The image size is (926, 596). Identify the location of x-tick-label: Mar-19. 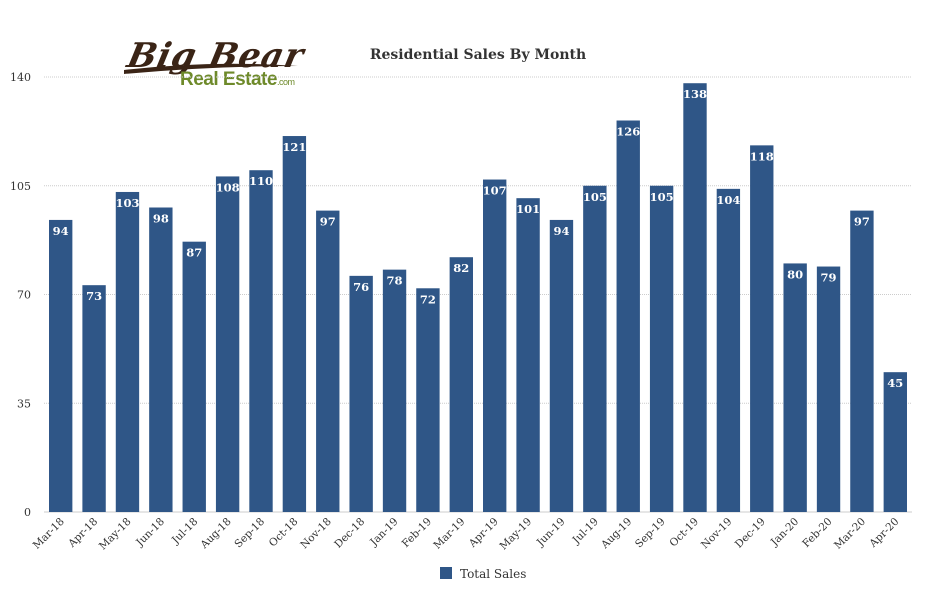
(449, 534).